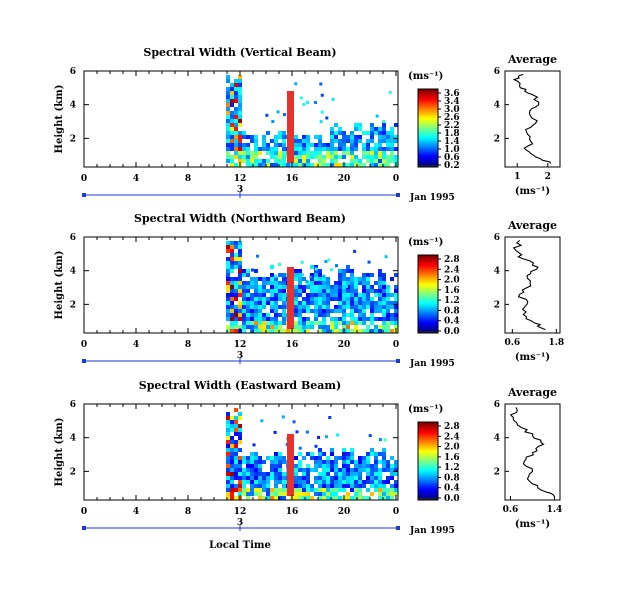 The width and height of the screenshot is (617, 602). Describe the element at coordinates (396, 512) in the screenshot. I see `x-tick-label: 0` at that location.